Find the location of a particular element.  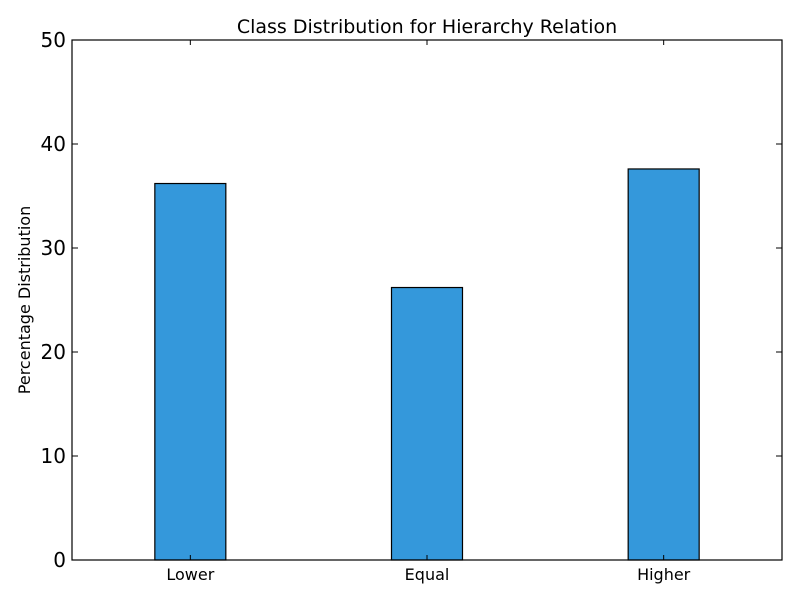

y-tick-label: 30 is located at coordinates (53, 248).